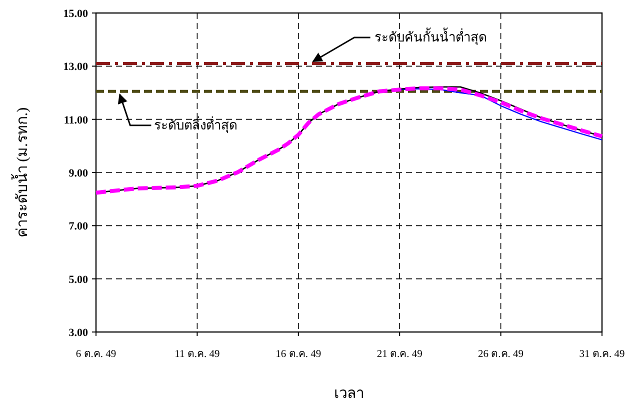 The image size is (631, 408). What do you see at coordinates (78, 226) in the screenshot?
I see `y-tick-label: 7.00` at bounding box center [78, 226].